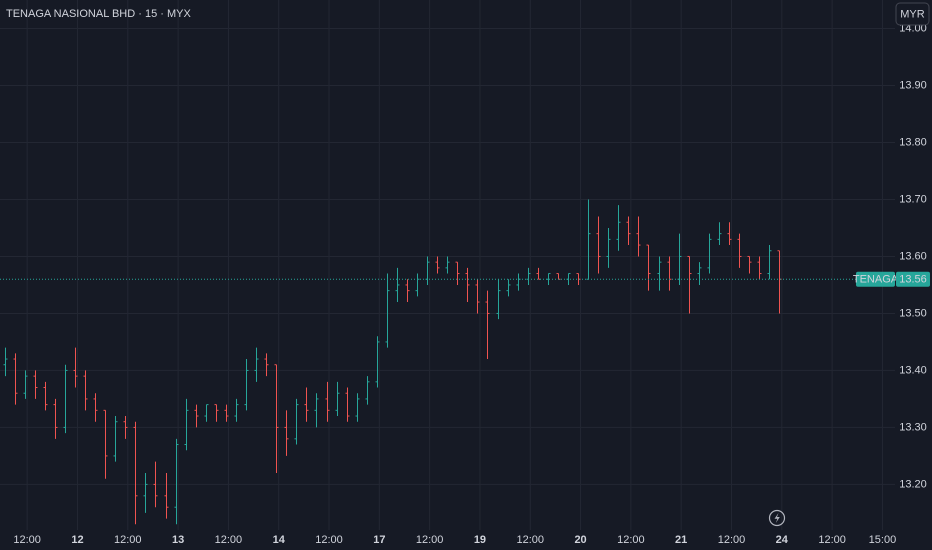 The width and height of the screenshot is (932, 550). What do you see at coordinates (777, 518) in the screenshot?
I see `lightning-icon` at bounding box center [777, 518].